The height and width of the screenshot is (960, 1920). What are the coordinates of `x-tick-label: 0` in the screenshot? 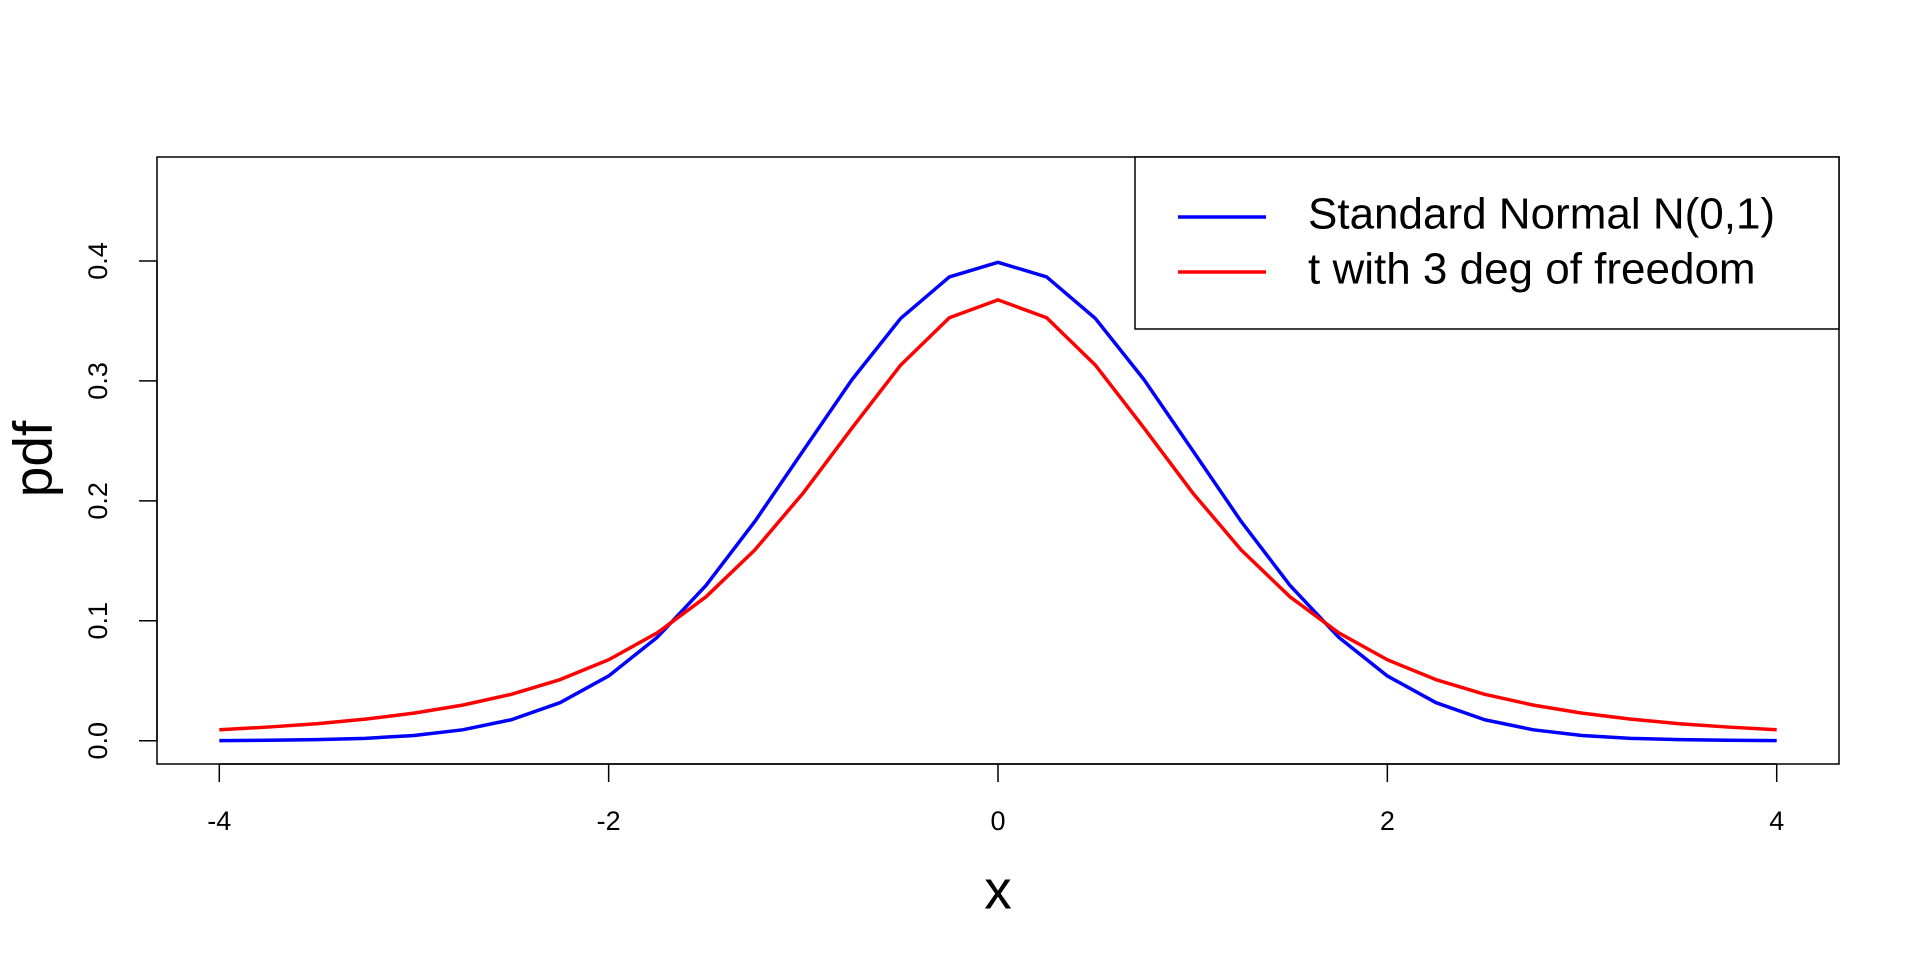 It's located at (997, 821).